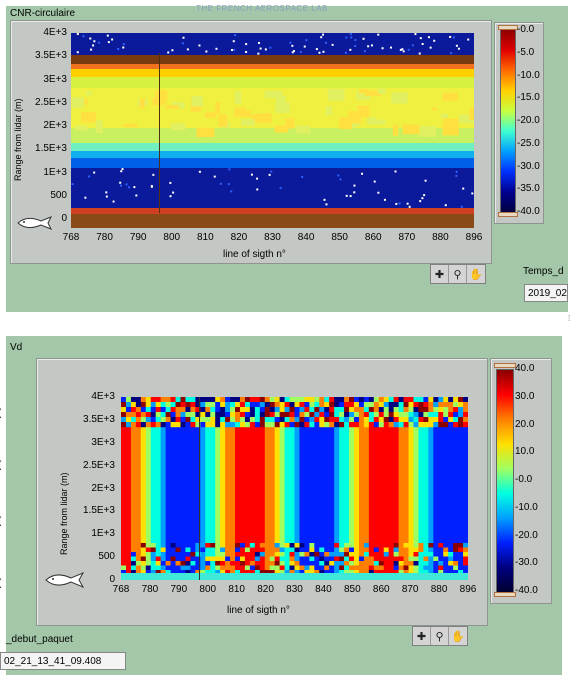 The height and width of the screenshot is (679, 574). What do you see at coordinates (546, 293) in the screenshot?
I see `temps-value-field: 2019_02_` at bounding box center [546, 293].